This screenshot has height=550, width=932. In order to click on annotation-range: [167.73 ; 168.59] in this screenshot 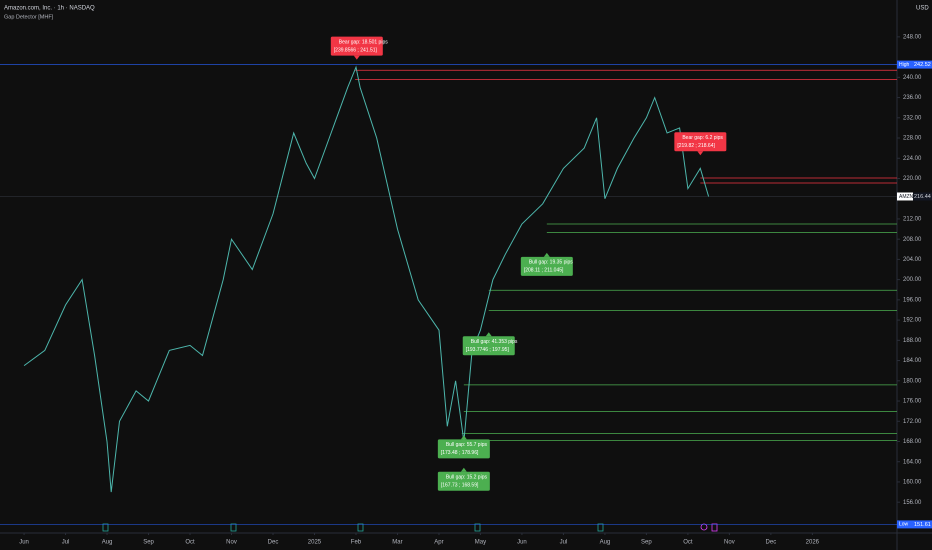, I will do `click(460, 486)`.